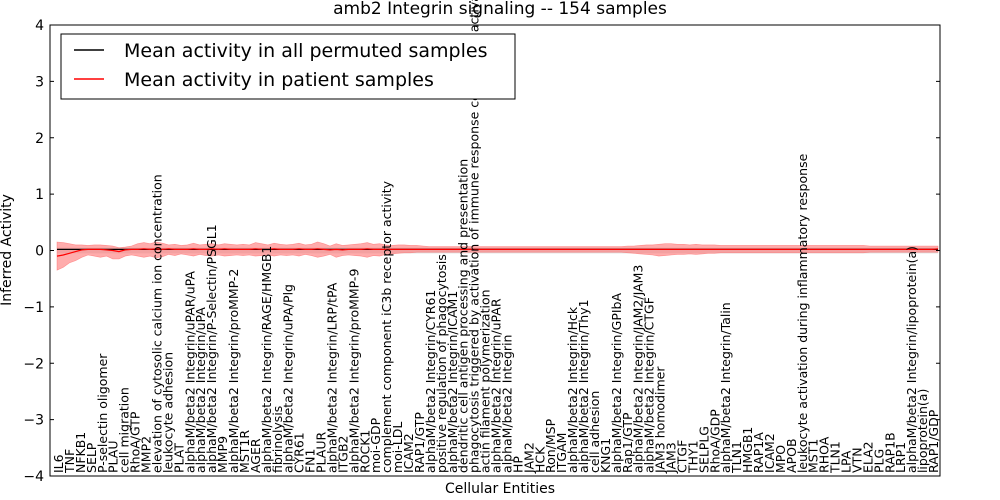  I want to click on entity-label: LPA, so click(846, 461).